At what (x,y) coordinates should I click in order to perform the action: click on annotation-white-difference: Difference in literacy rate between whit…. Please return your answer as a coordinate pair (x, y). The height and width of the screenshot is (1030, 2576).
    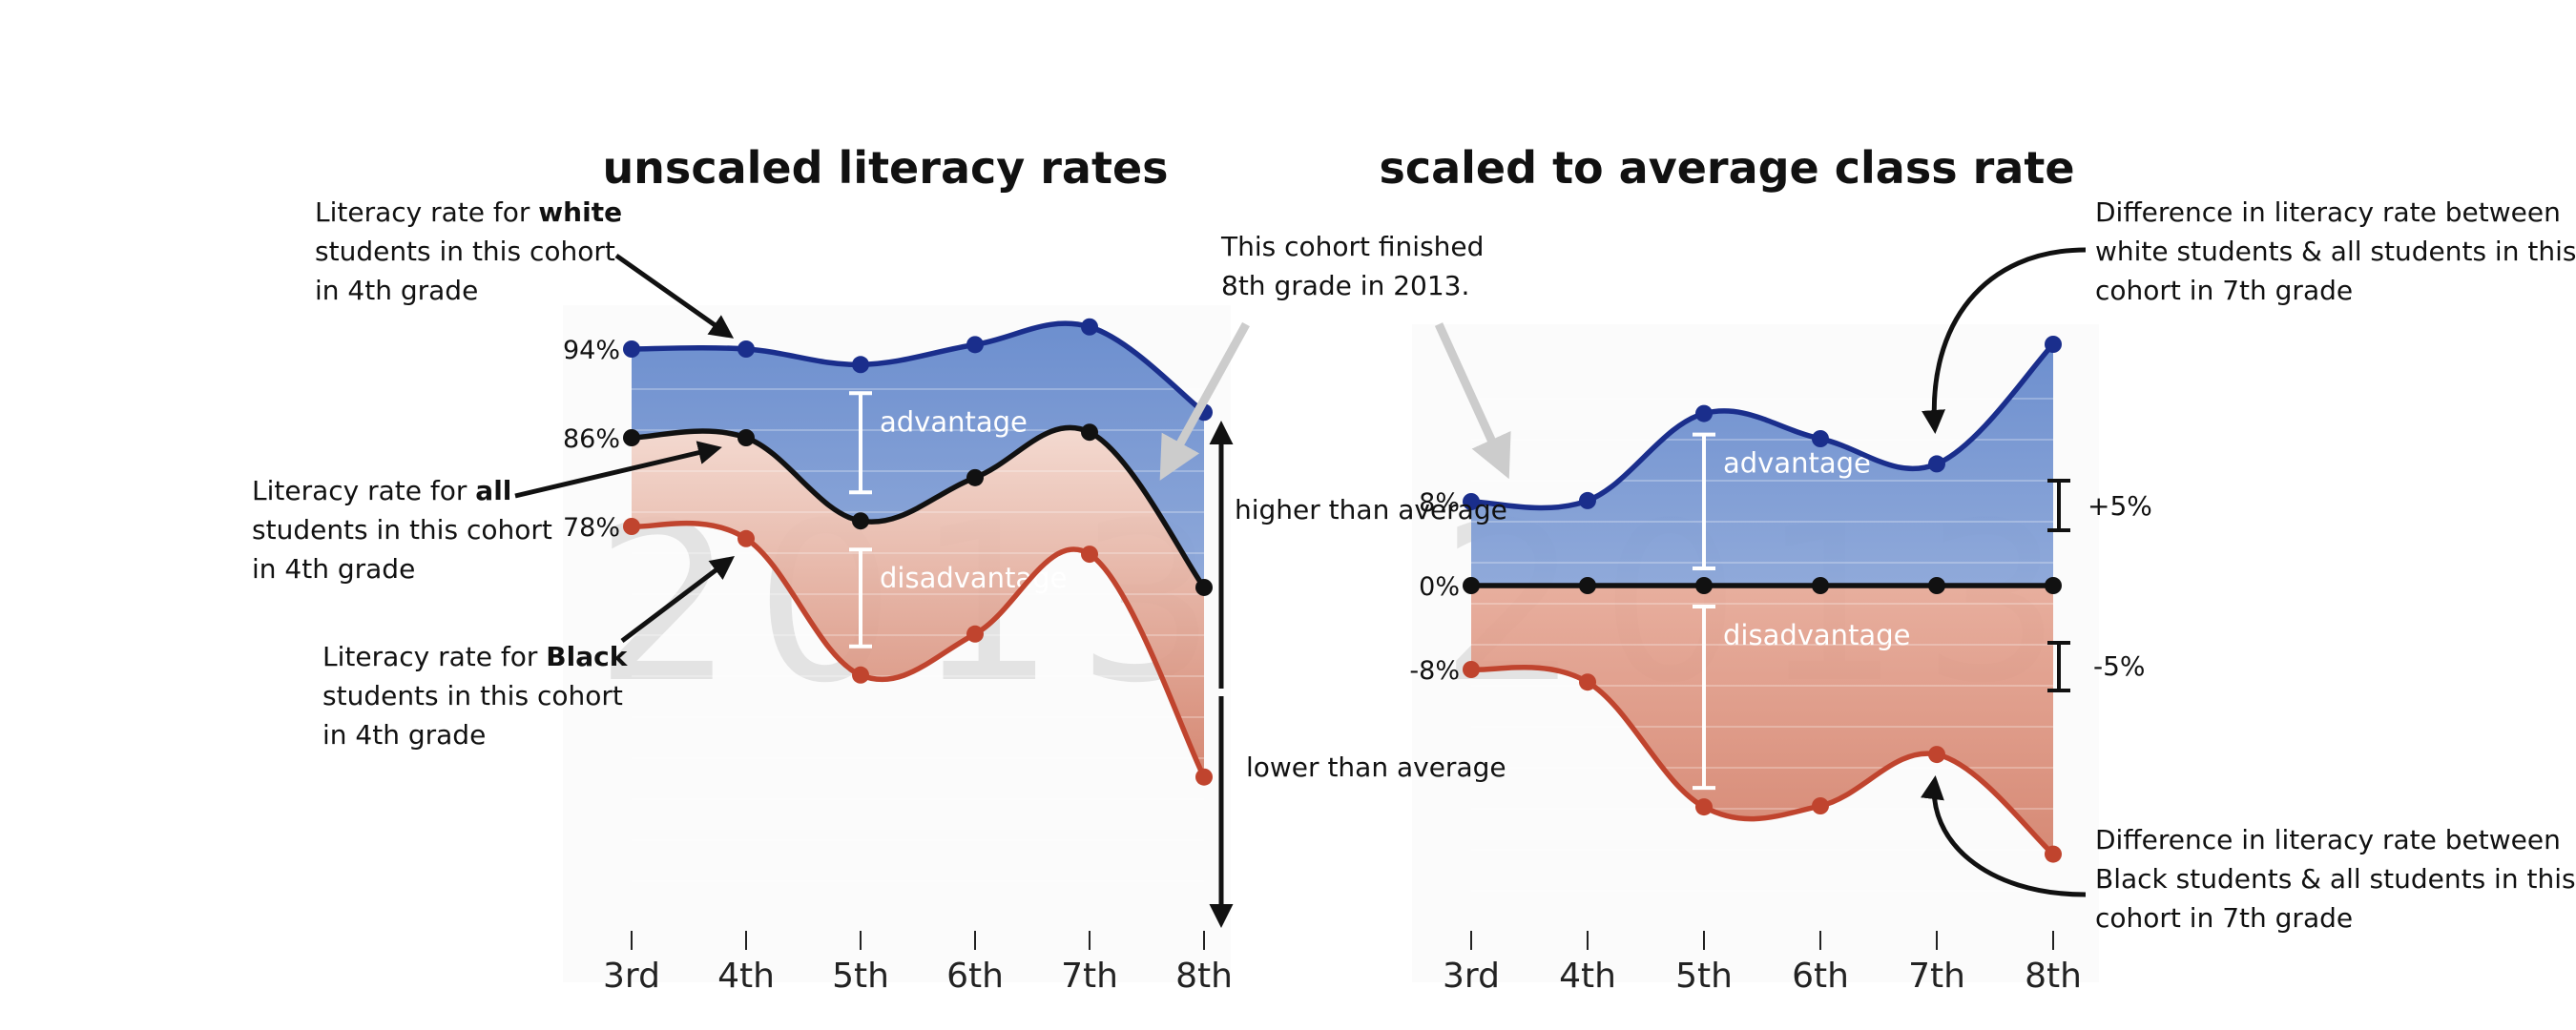
    Looking at the image, I should click on (2335, 251).